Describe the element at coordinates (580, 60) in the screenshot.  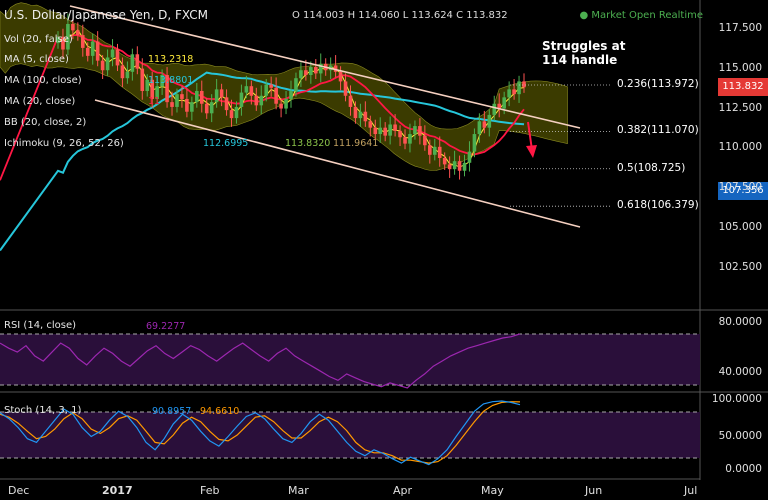
I see `annotation-line-2: 114 handle` at that location.